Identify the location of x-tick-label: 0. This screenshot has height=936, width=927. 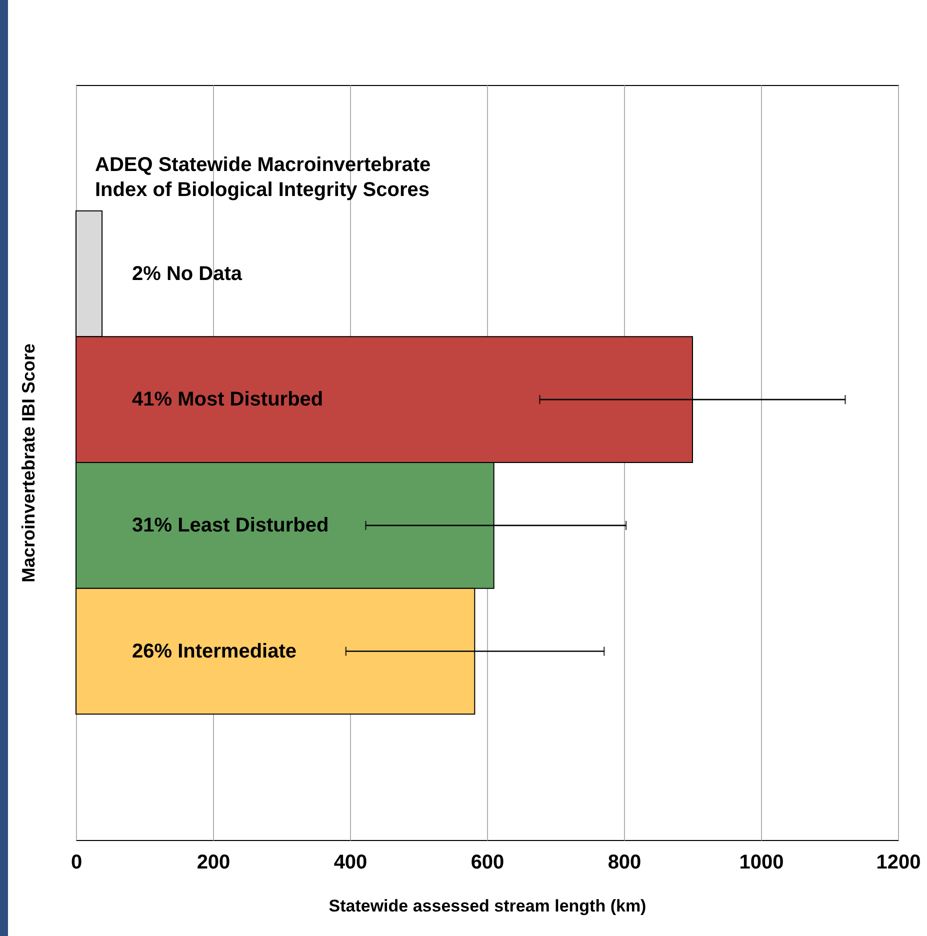
(76, 863).